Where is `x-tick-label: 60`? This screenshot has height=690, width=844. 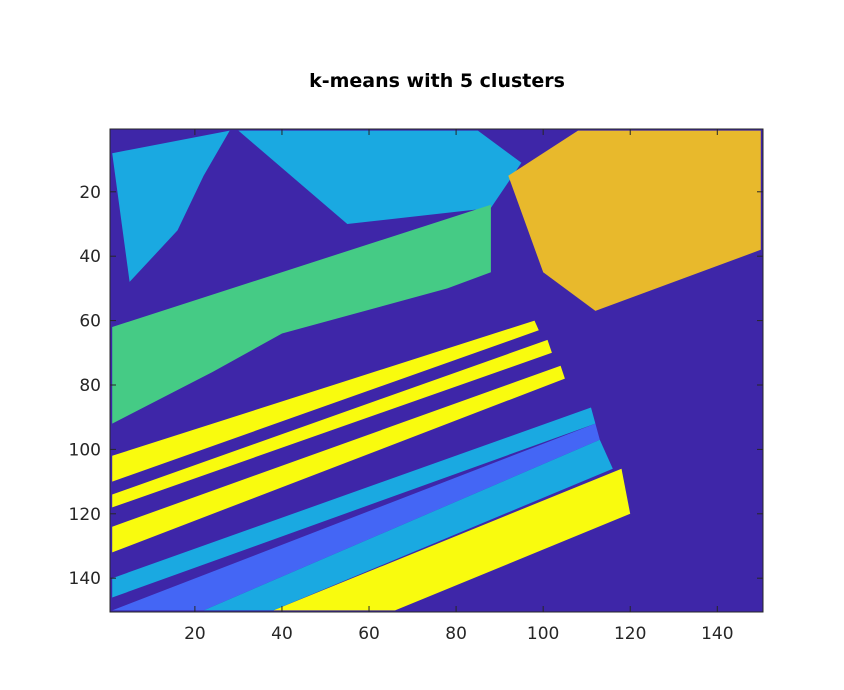
x-tick-label: 60 is located at coordinates (369, 634).